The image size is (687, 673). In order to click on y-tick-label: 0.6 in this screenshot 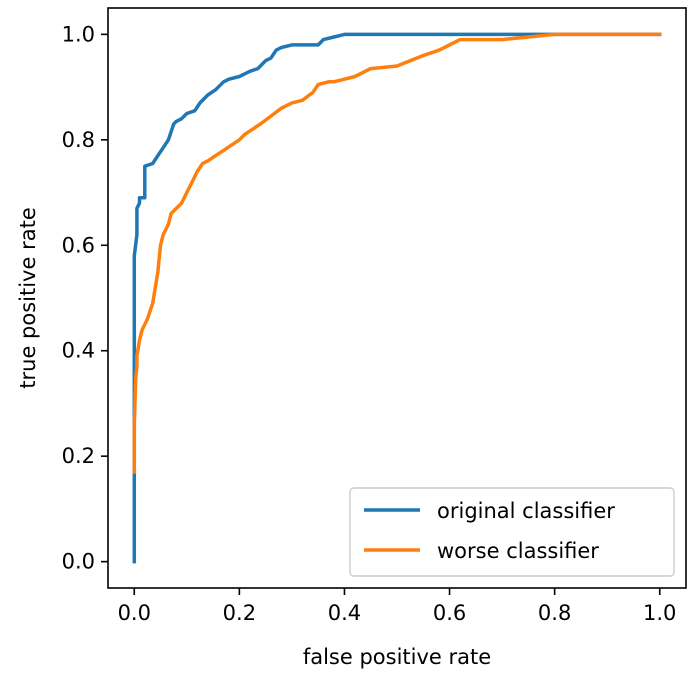, I will do `click(78, 245)`.